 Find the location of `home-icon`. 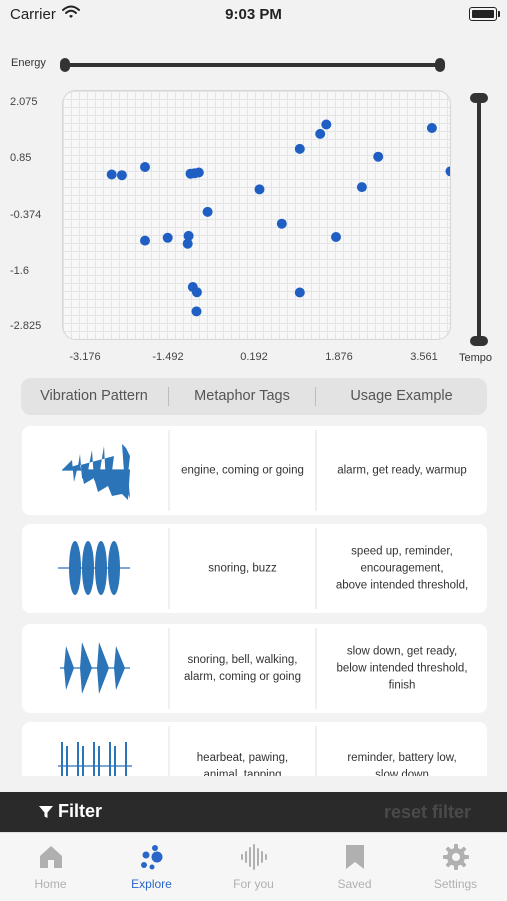

home-icon is located at coordinates (50, 857).